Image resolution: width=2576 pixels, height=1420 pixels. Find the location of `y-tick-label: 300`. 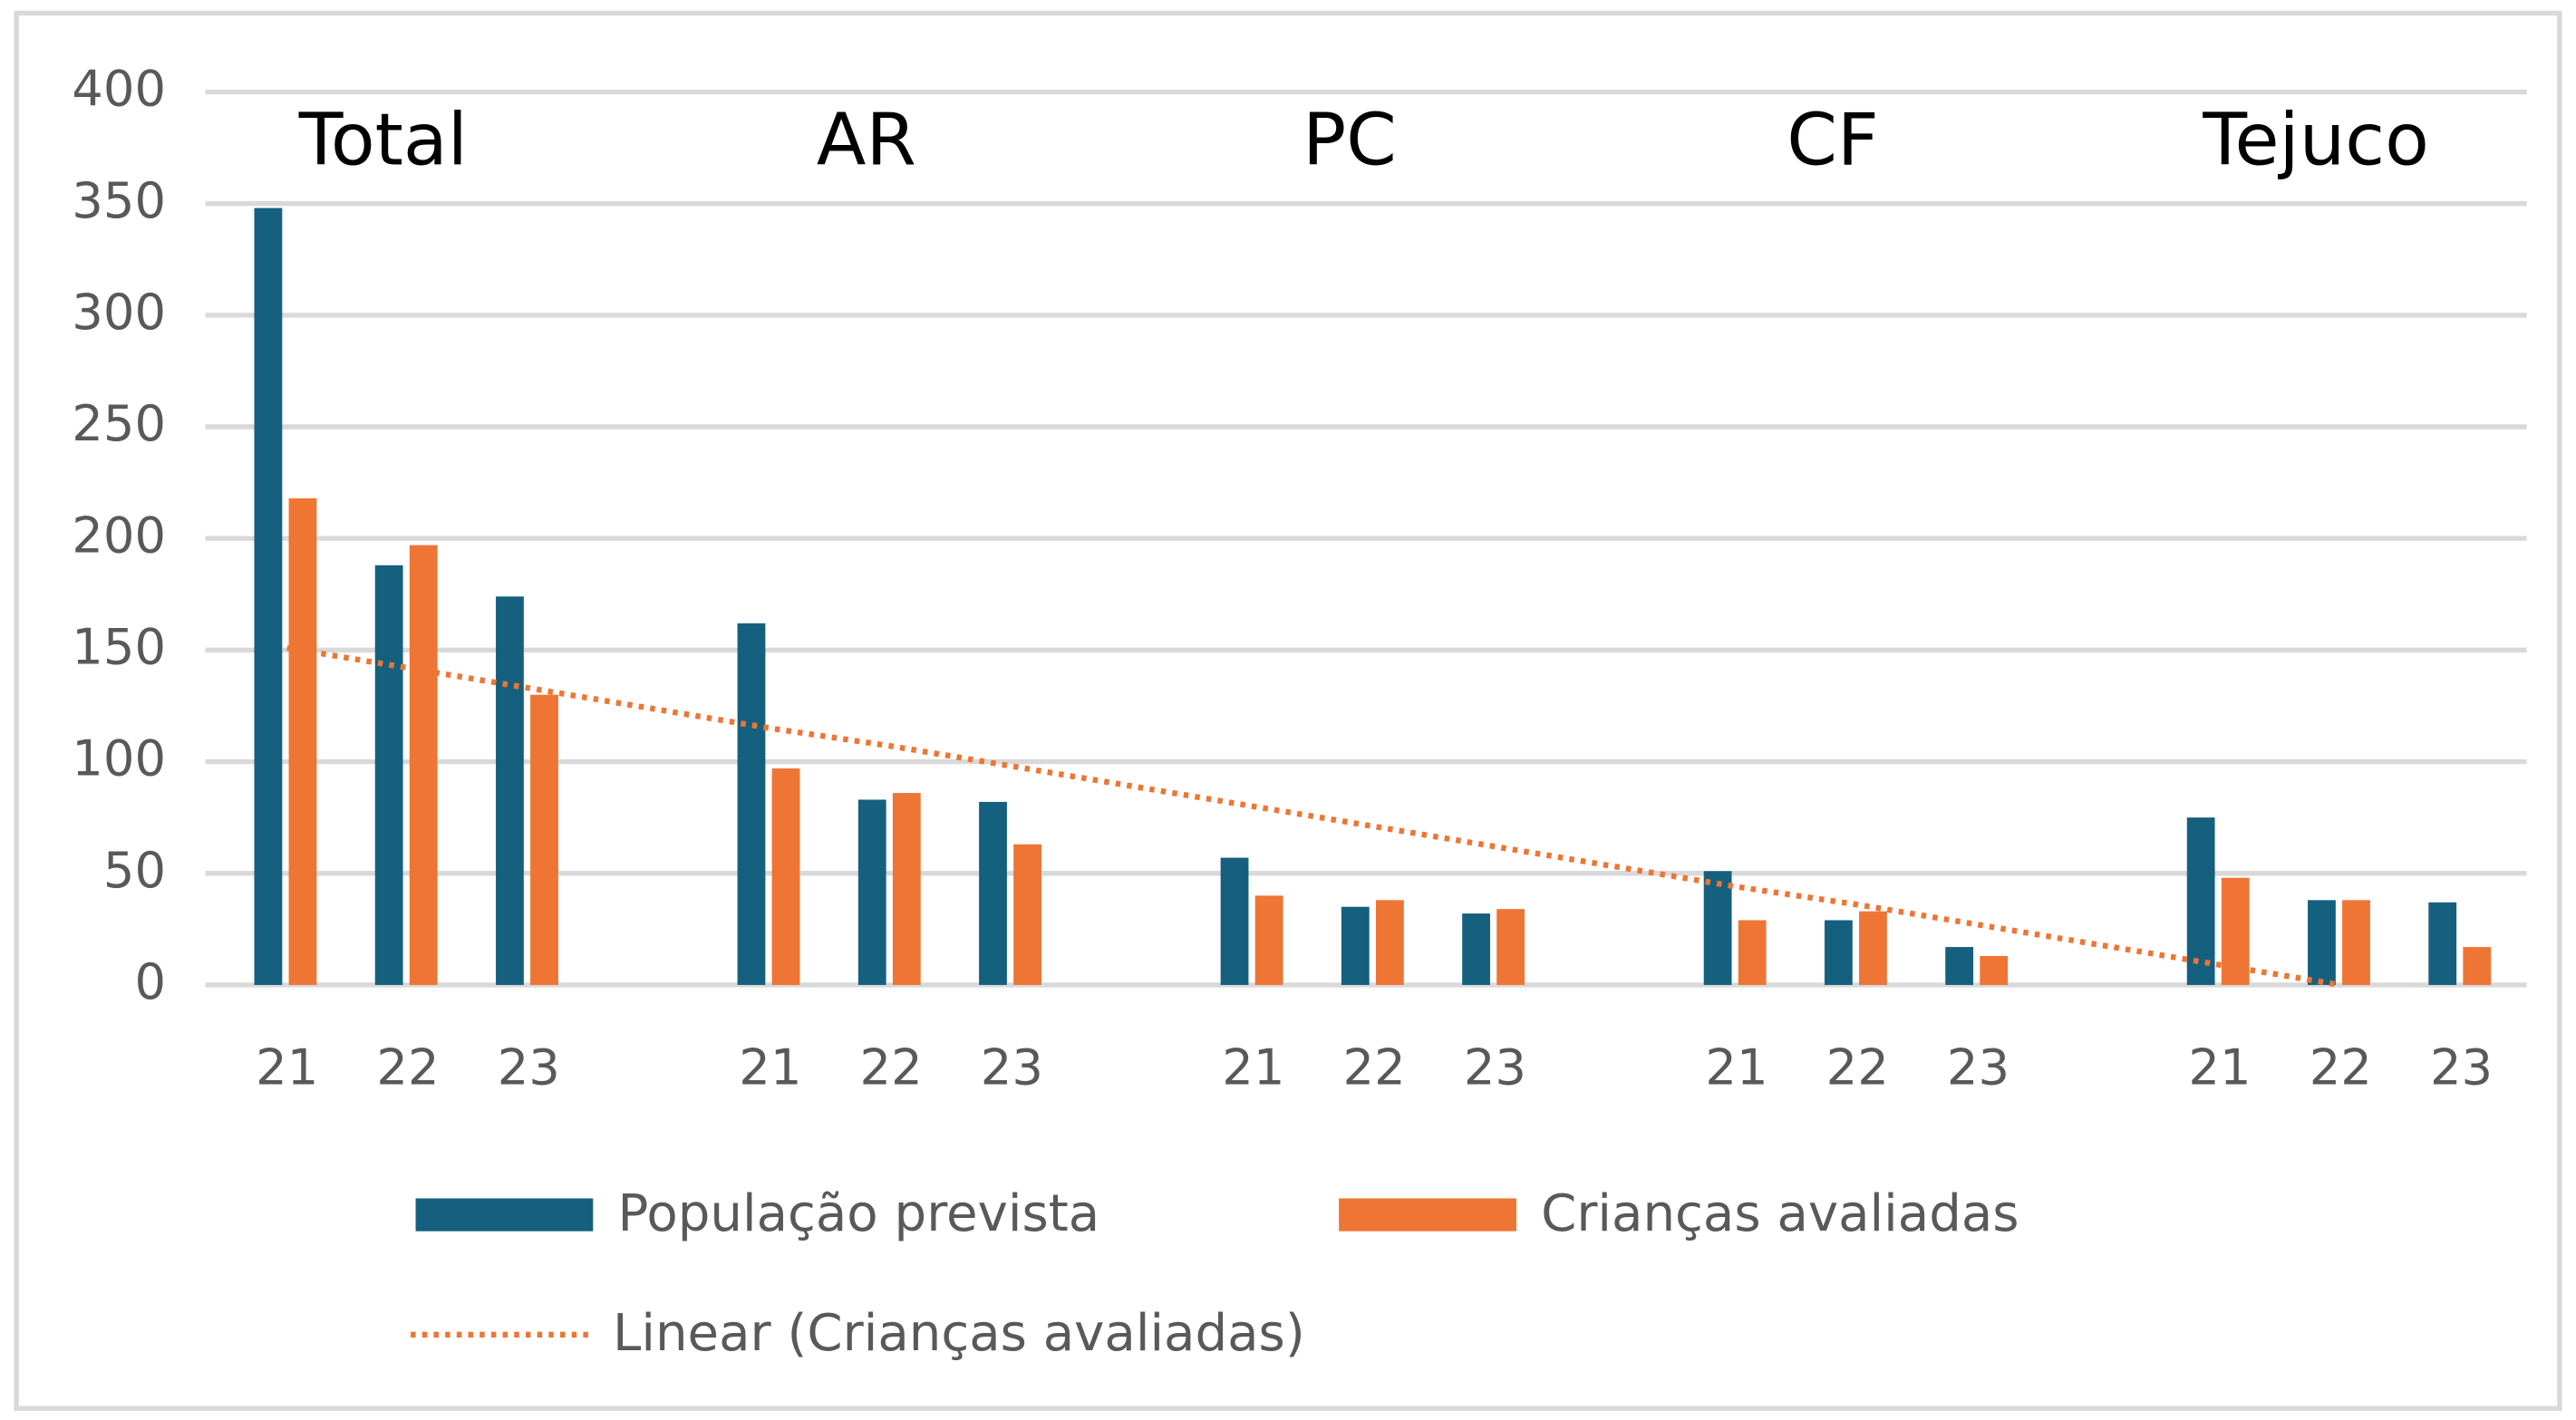

y-tick-label: 300 is located at coordinates (119, 312).